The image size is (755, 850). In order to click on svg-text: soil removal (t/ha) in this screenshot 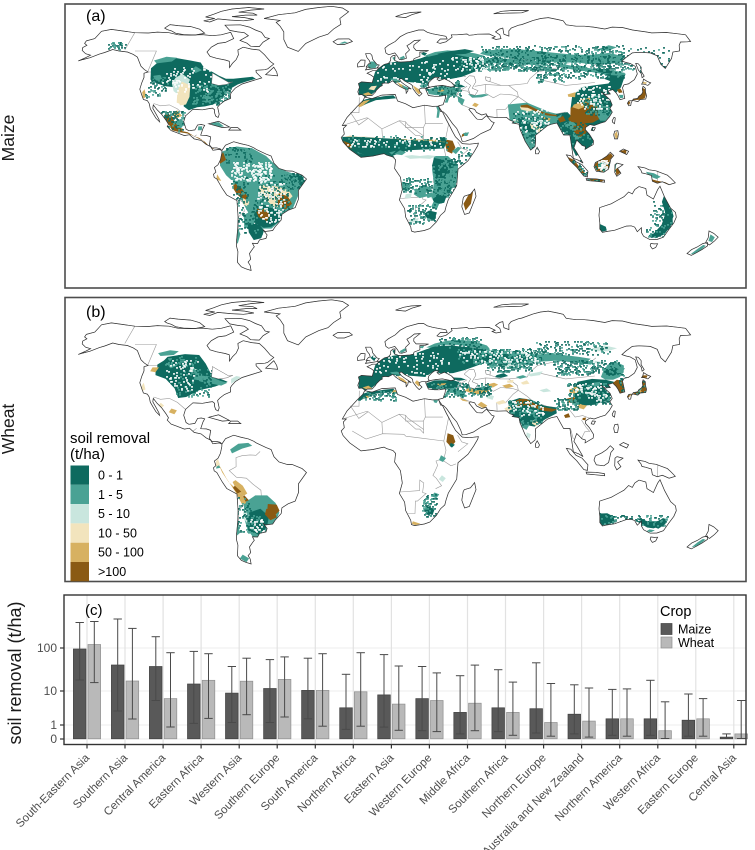, I will do `click(15, 672)`.